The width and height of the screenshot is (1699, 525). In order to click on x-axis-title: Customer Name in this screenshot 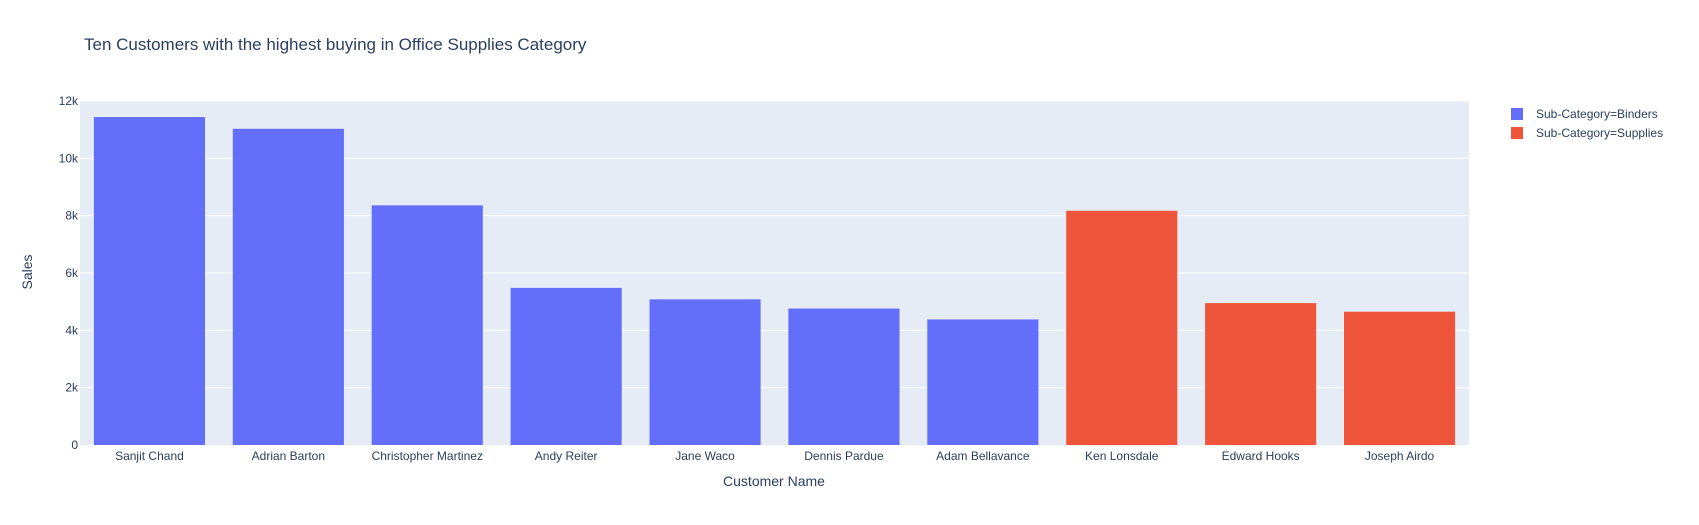, I will do `click(774, 481)`.